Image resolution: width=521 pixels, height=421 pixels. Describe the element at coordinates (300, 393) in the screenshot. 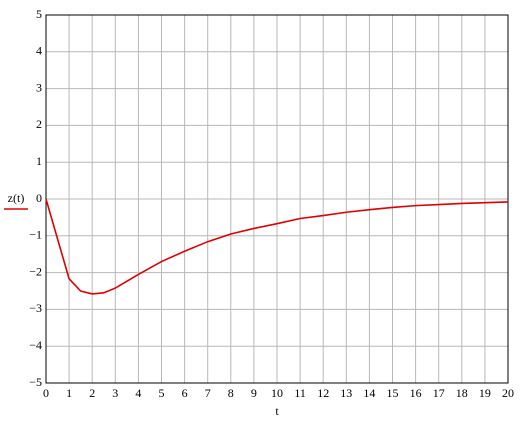

I see `x-tick-label: 11` at that location.